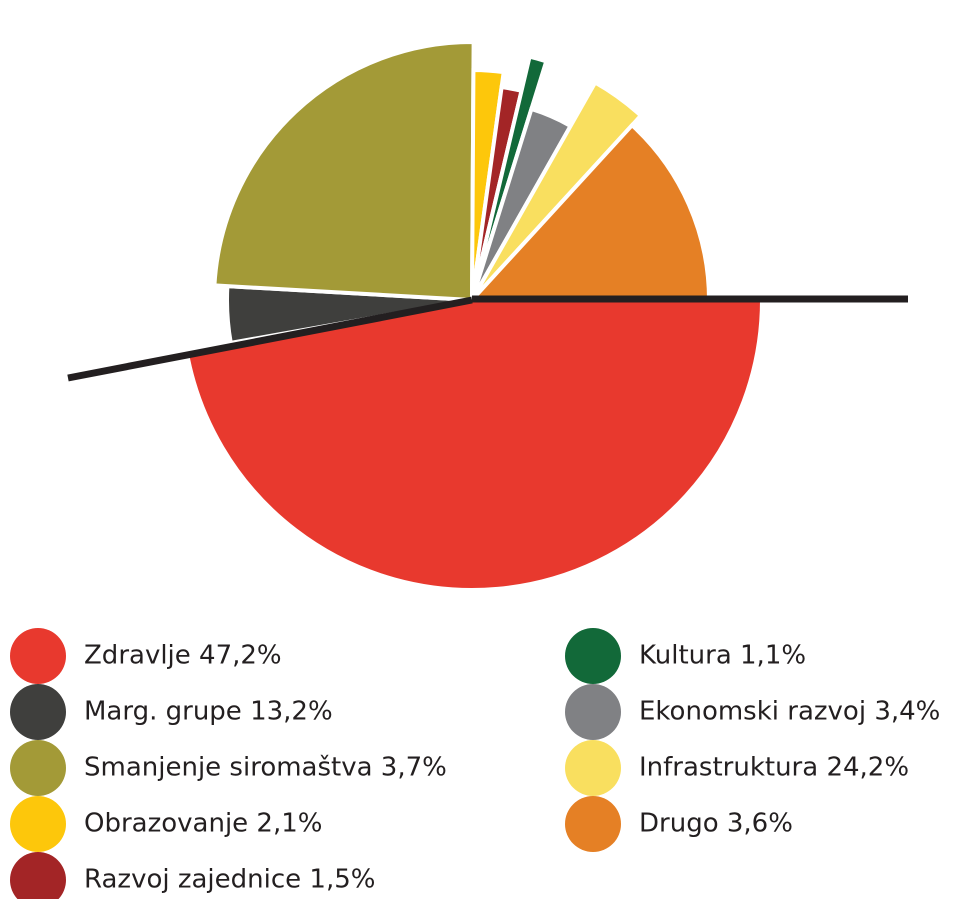  I want to click on legend-label: Zdravlje 47,2%, so click(183, 656).